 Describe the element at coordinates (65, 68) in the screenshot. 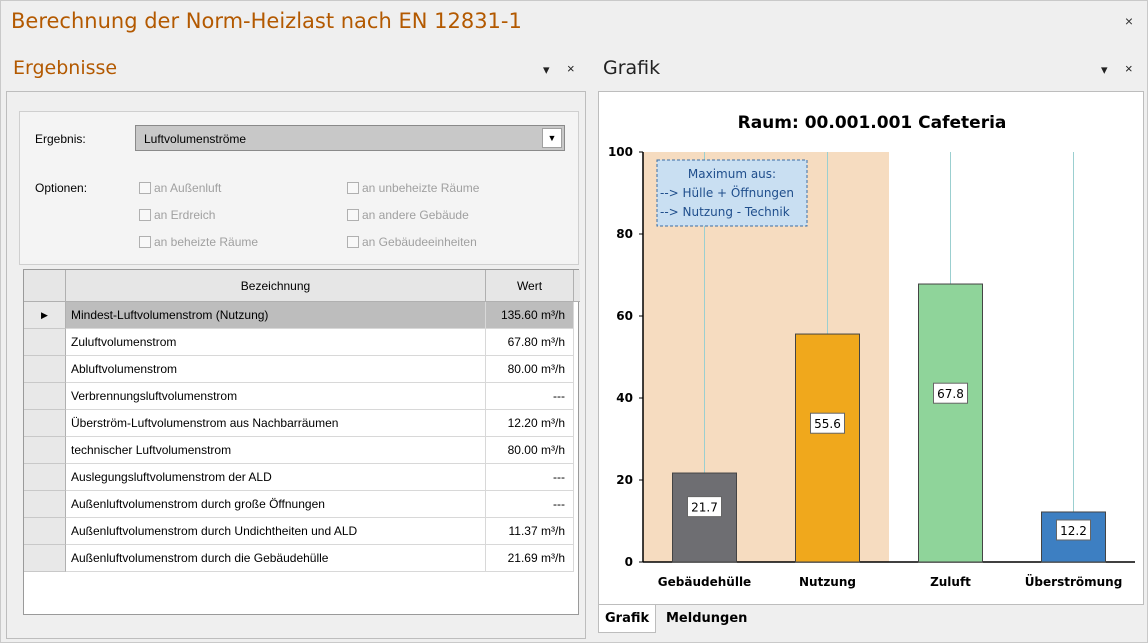

I see `results-pane-title: Ergebnisse` at that location.